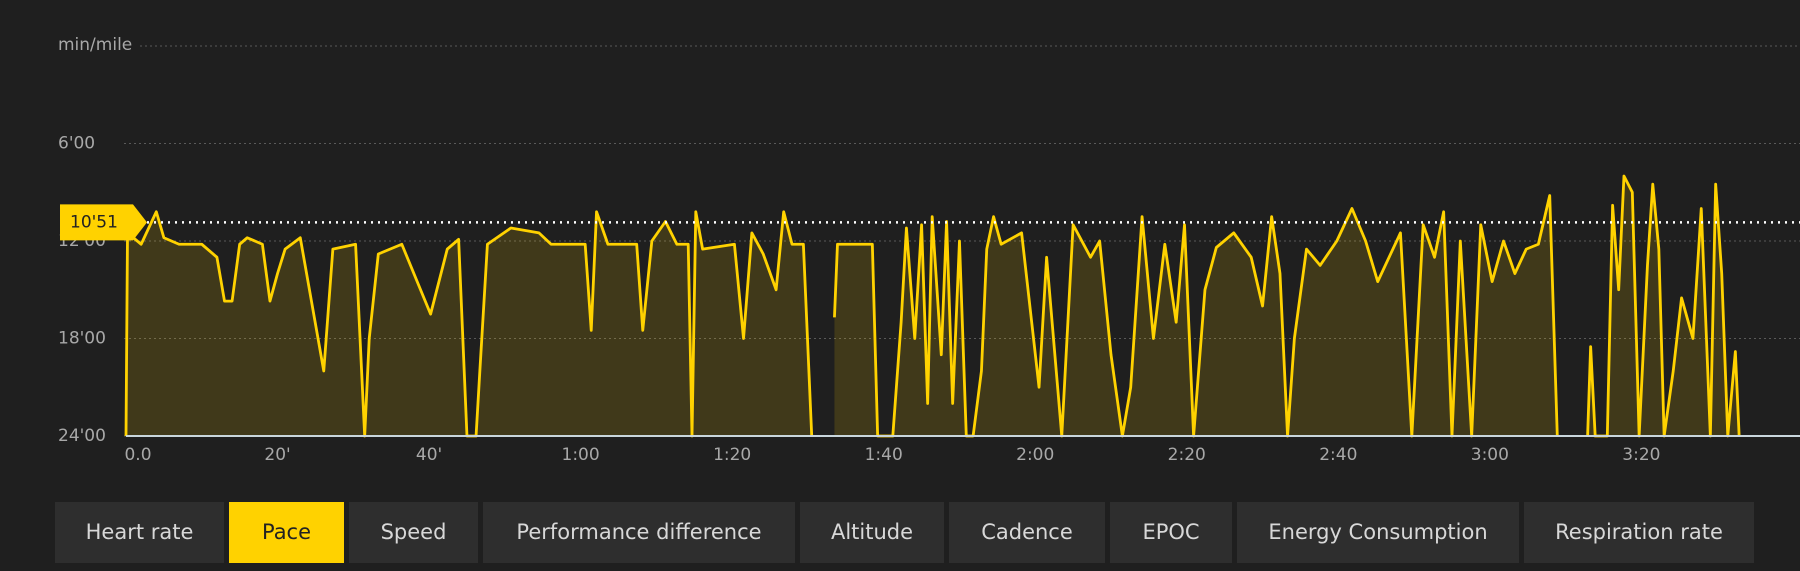 The height and width of the screenshot is (571, 1800). Describe the element at coordinates (732, 455) in the screenshot. I see `x-tick-label: 1:20` at that location.